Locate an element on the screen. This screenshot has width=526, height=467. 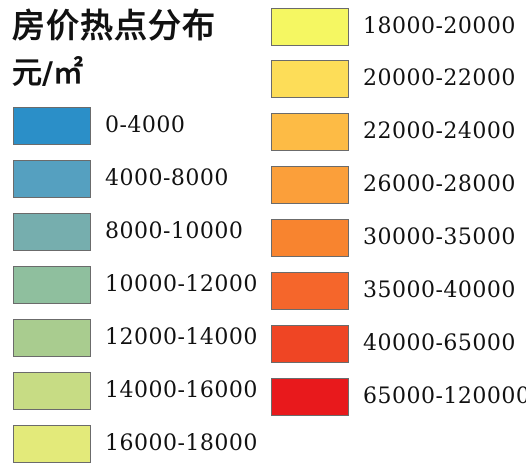
legend-unit: 元/㎡ is located at coordinates (47, 74).